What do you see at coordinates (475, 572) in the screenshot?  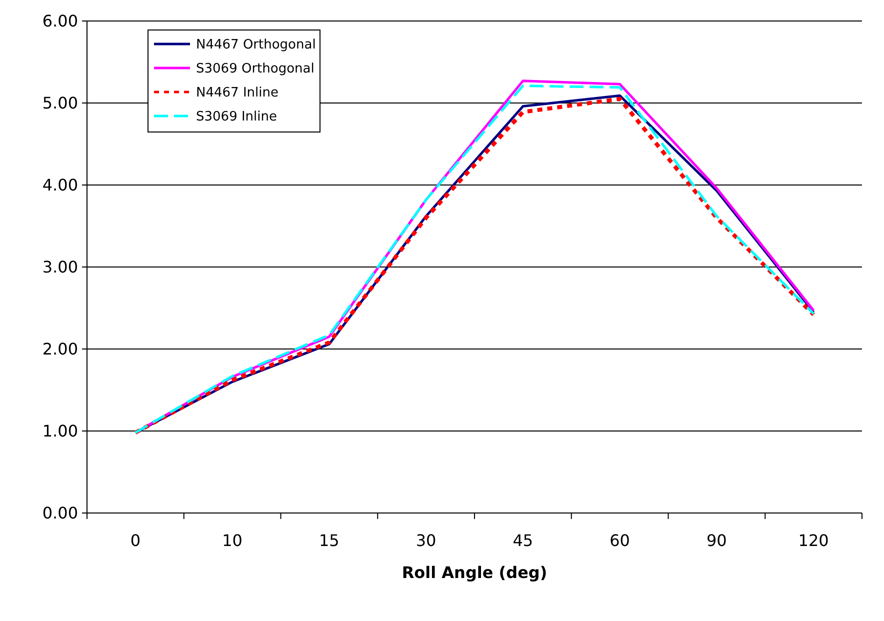 I see `x-axis-title: Roll Angle (deg)` at bounding box center [475, 572].